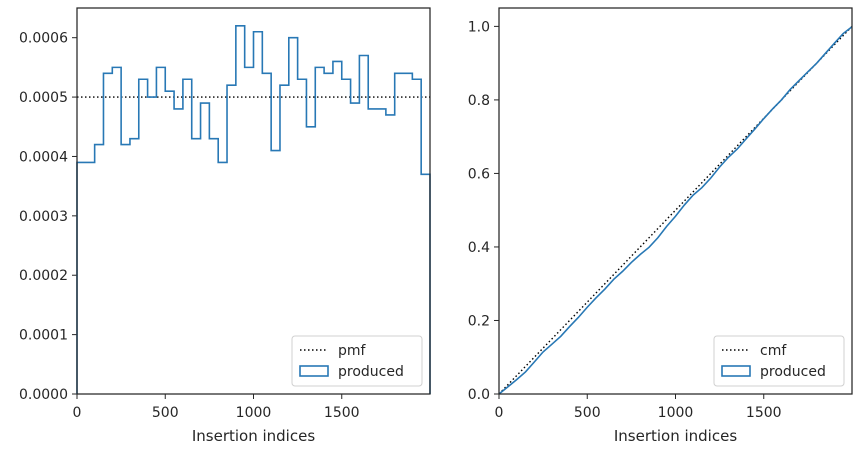 The image size is (861, 453). Describe the element at coordinates (479, 395) in the screenshot. I see `panel-2-y-tick-label: 0.0` at that location.